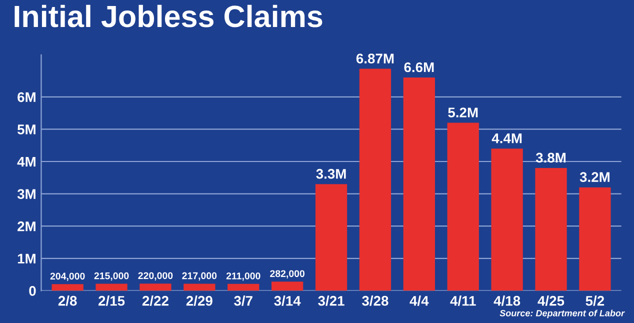  What do you see at coordinates (419, 301) in the screenshot?
I see `x-tick-label: 4/4` at bounding box center [419, 301].